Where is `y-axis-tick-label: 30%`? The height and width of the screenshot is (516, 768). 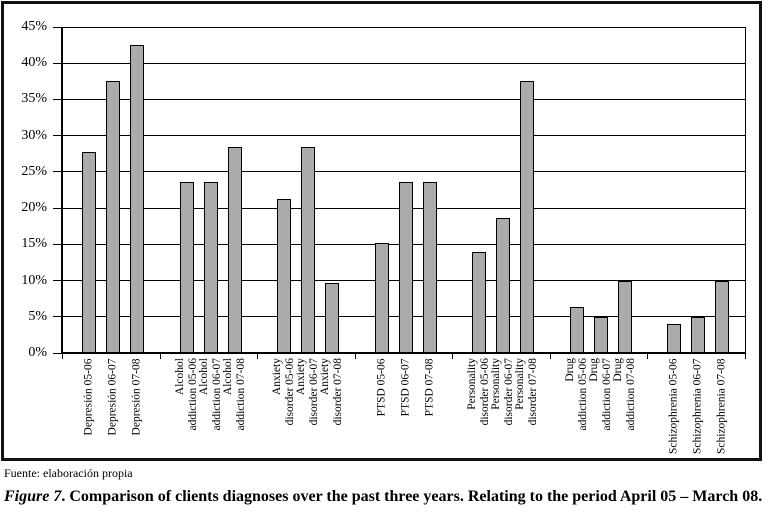 y-axis-tick-label: 30% is located at coordinates (34, 135).